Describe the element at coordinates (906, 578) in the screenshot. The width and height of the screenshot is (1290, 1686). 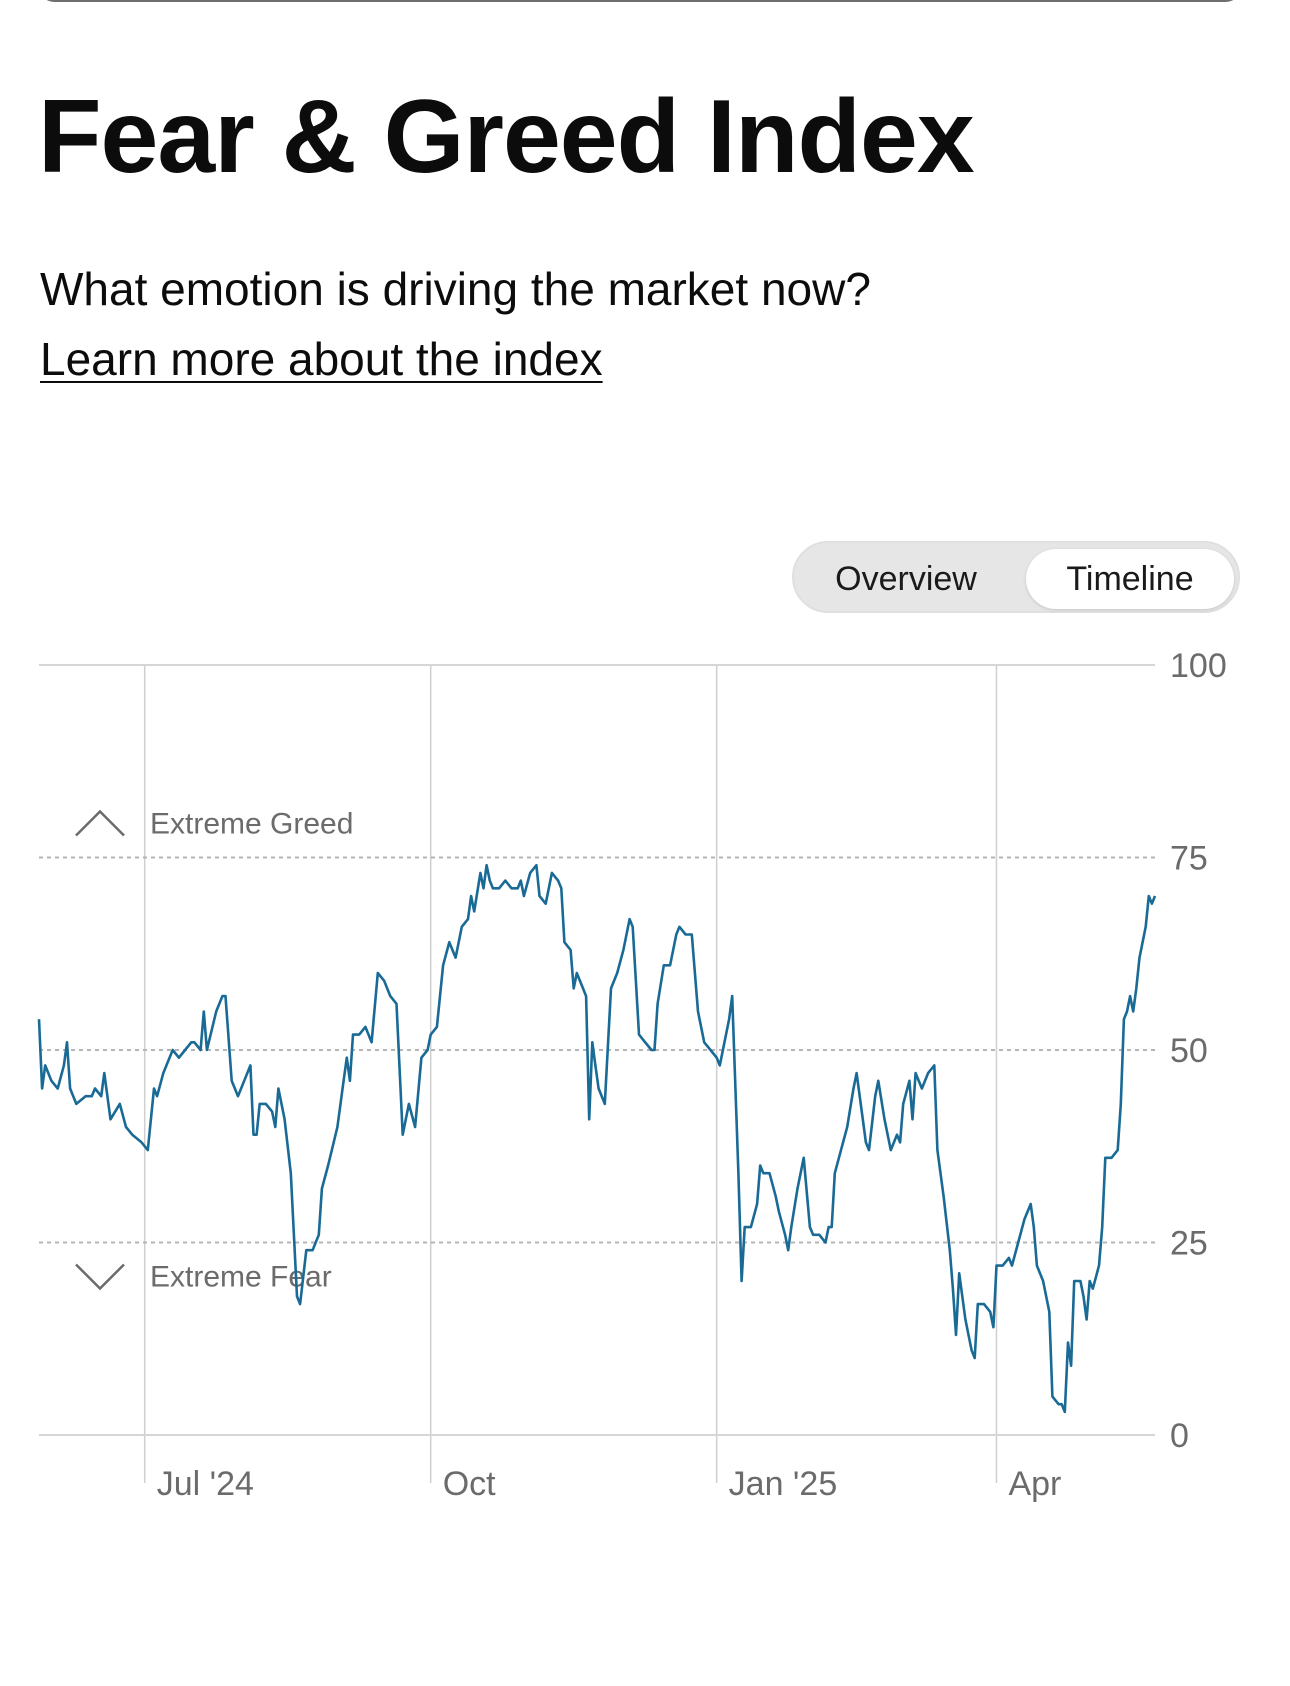
I see `overview-tab: Overview` at that location.